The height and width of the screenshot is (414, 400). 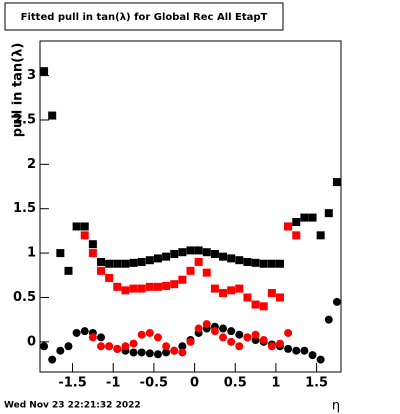 What do you see at coordinates (31, 253) in the screenshot?
I see `y-tick-label: 1` at bounding box center [31, 253].